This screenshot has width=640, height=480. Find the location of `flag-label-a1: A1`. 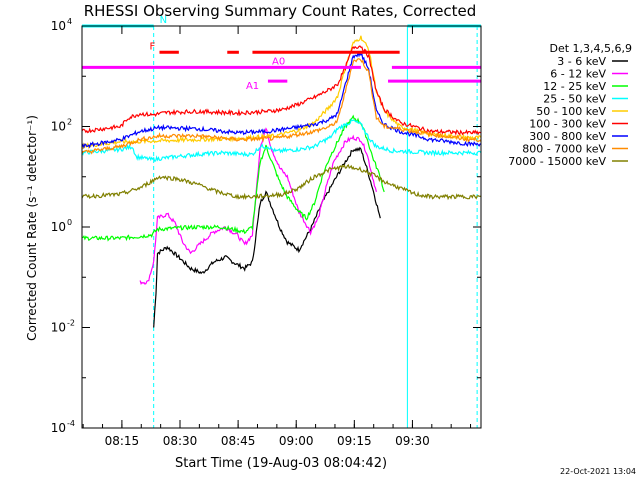

flag-label-a1: A1 is located at coordinates (252, 86).